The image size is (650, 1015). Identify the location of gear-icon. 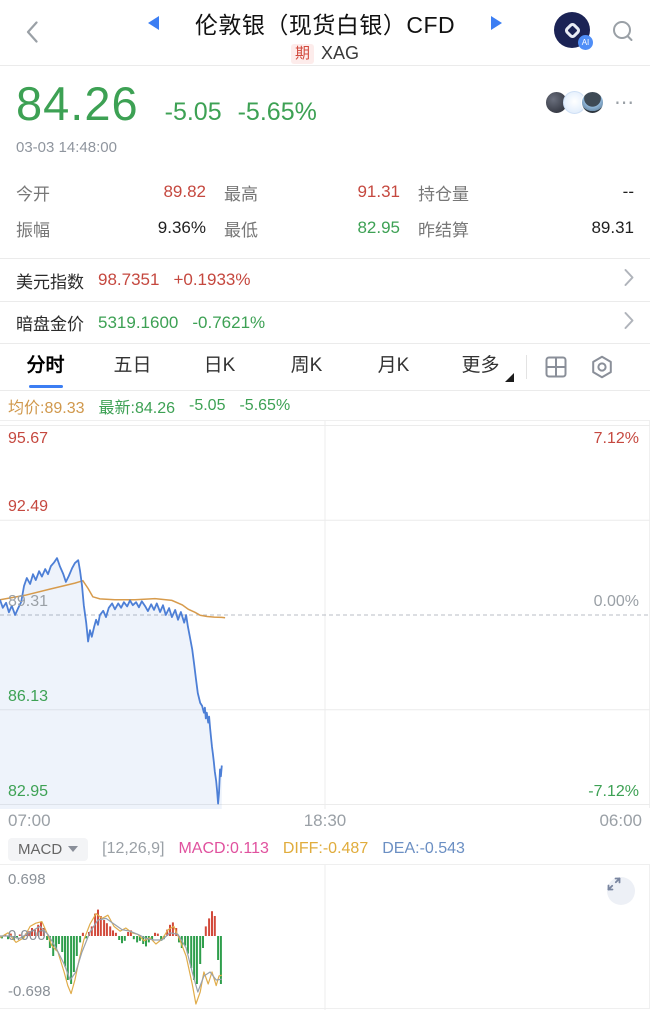
(602, 367).